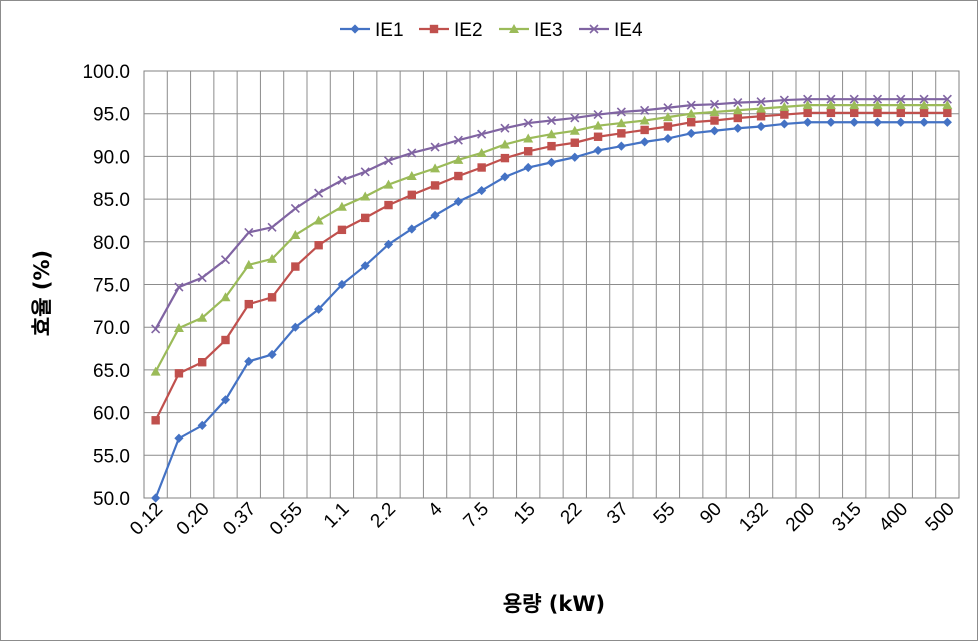 The width and height of the screenshot is (978, 641). Describe the element at coordinates (846, 517) in the screenshot. I see `x-tick-label: 315` at that location.